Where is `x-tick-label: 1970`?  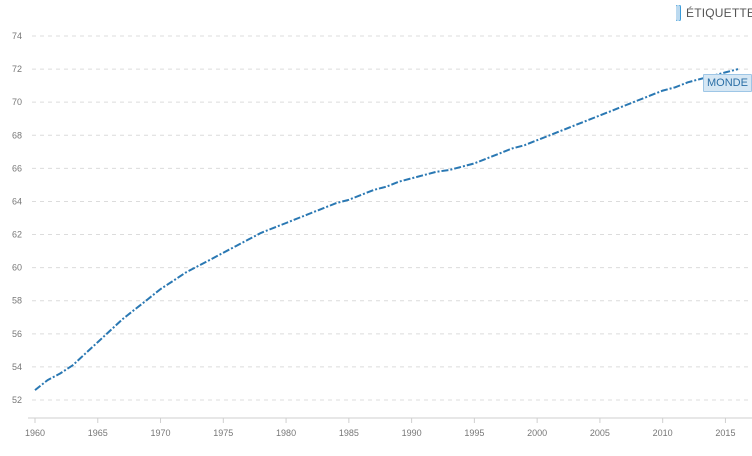 x-tick-label: 1970 is located at coordinates (161, 433).